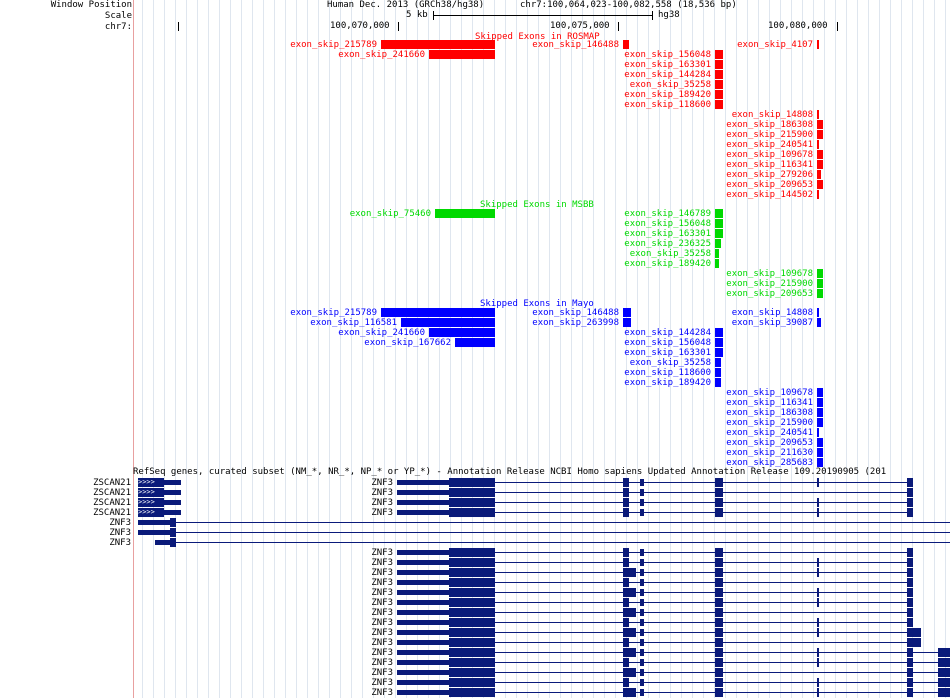 The height and width of the screenshot is (698, 950). Describe the element at coordinates (769, 195) in the screenshot. I see `rosmap-exon-skip-label: exon_skip_144502` at that location.